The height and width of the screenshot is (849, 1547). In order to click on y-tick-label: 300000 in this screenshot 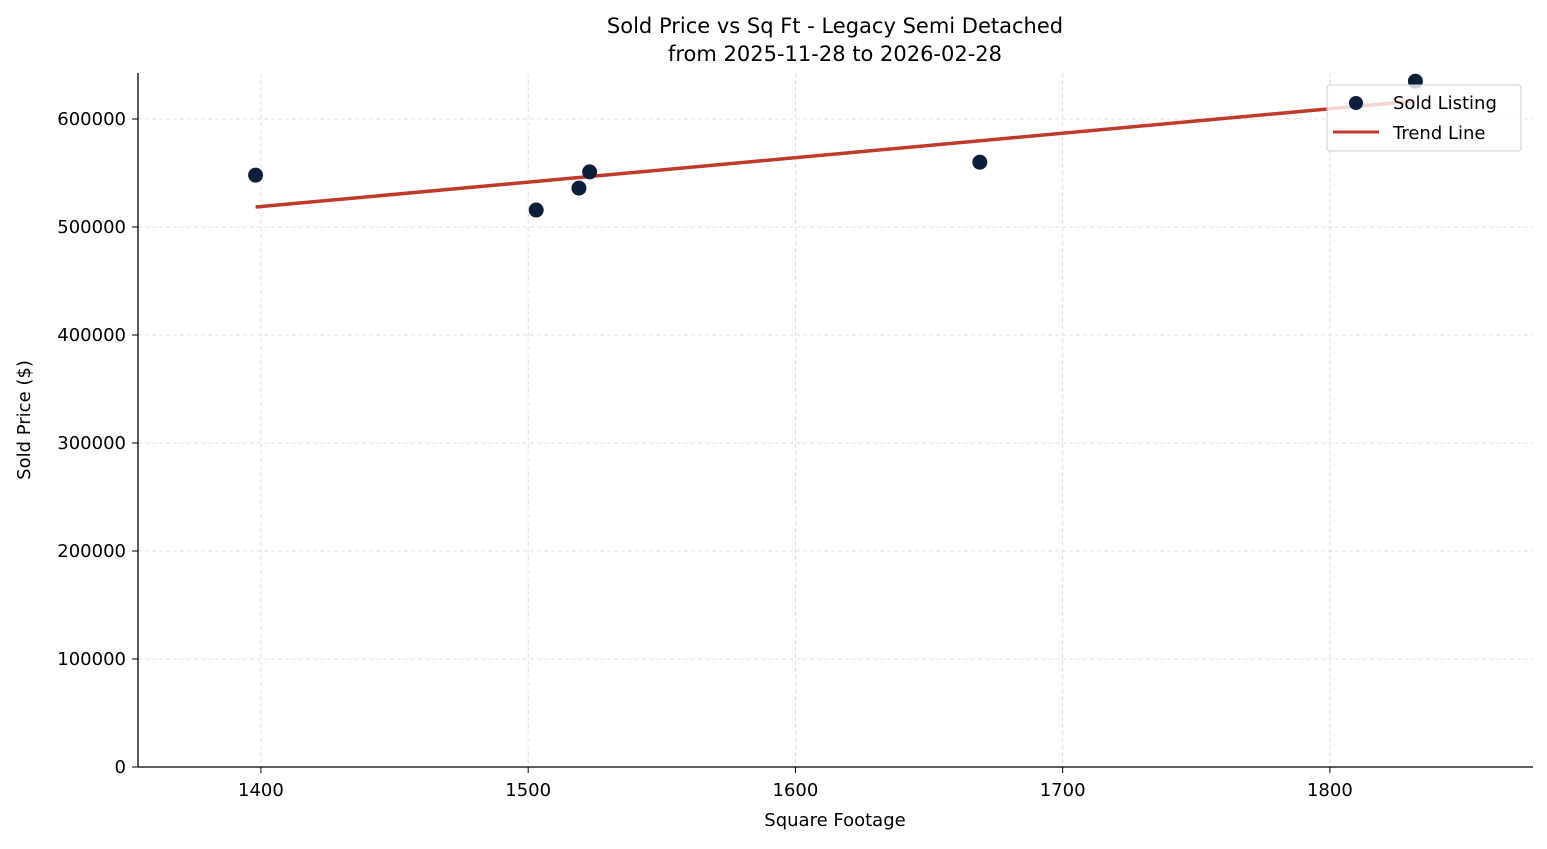, I will do `click(91, 443)`.